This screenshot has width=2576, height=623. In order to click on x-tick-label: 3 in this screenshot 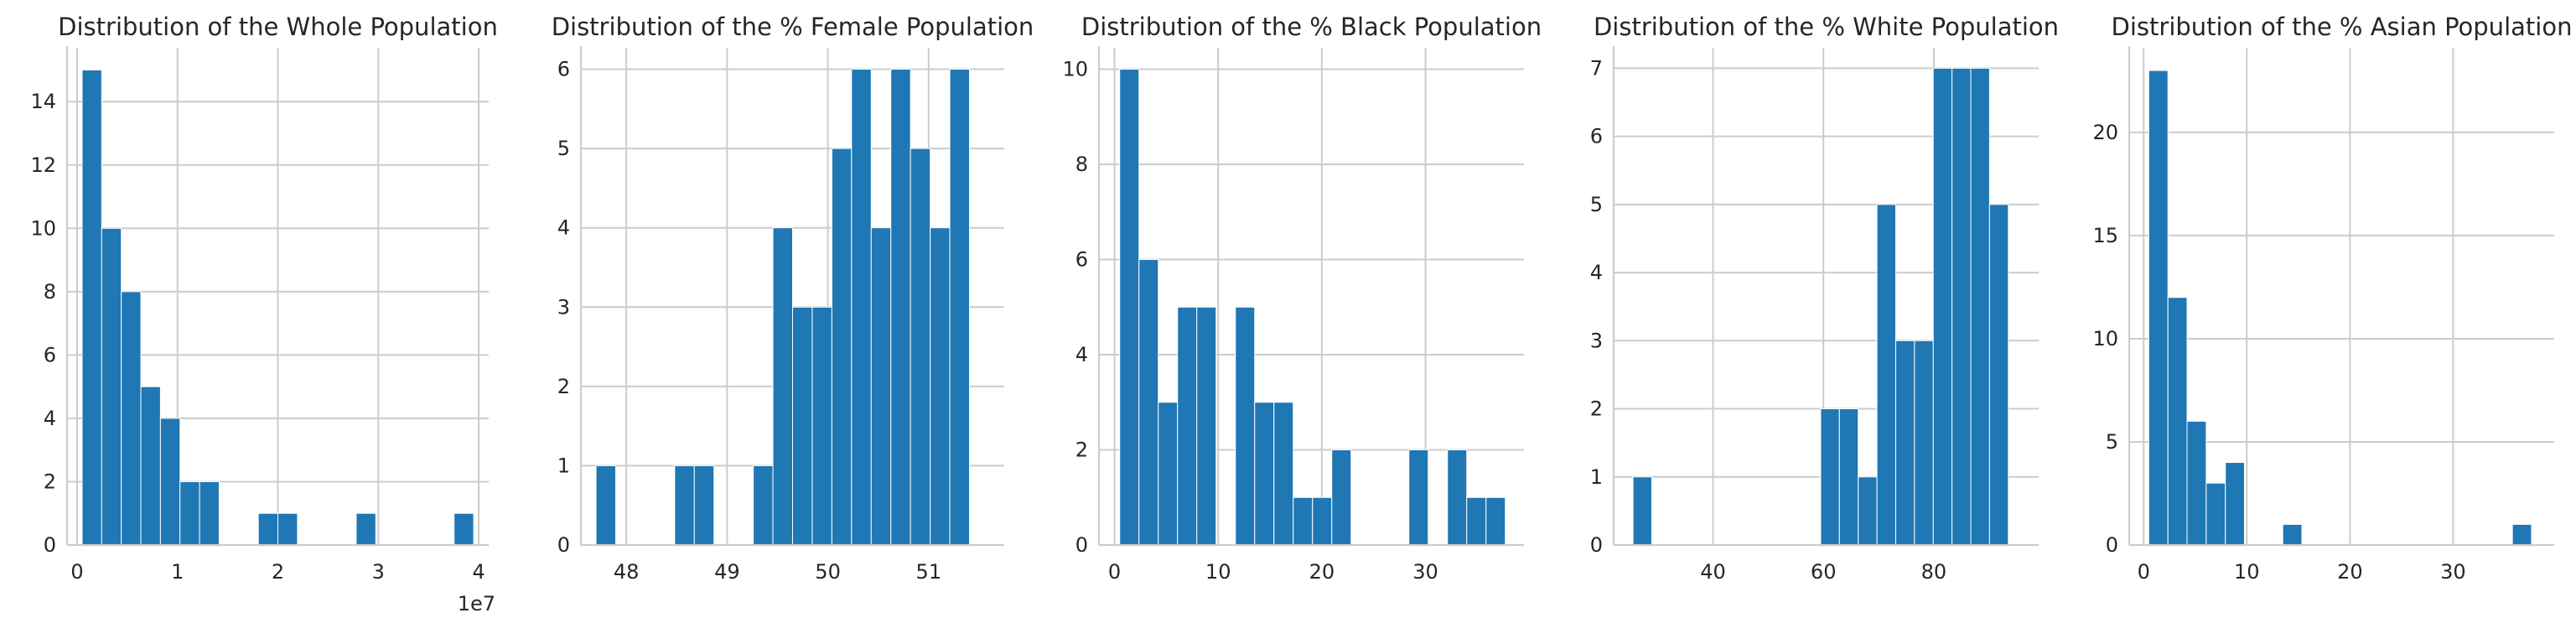, I will do `click(378, 572)`.